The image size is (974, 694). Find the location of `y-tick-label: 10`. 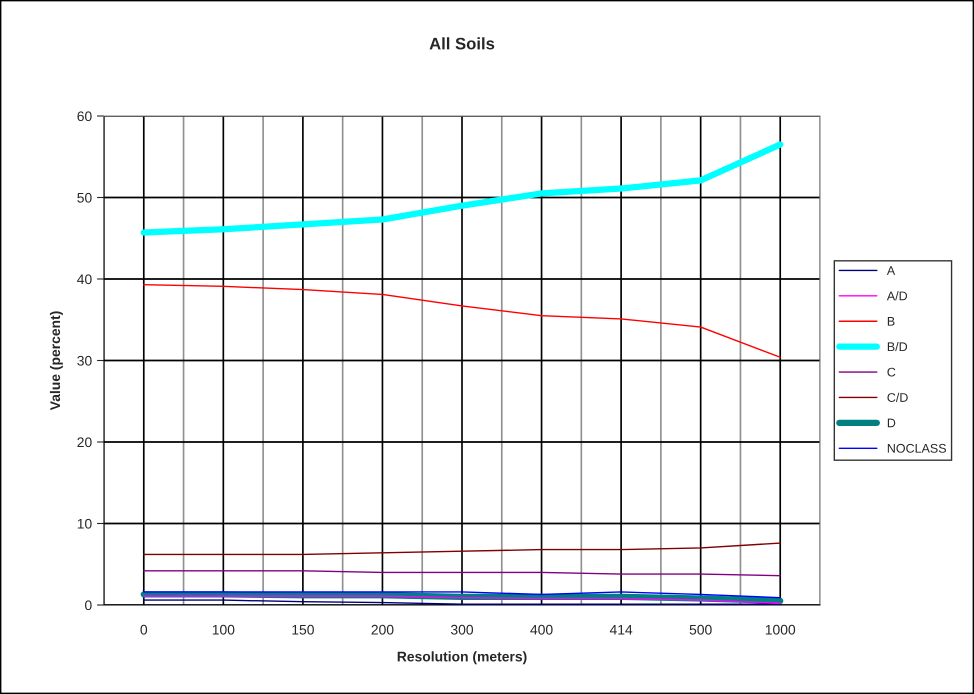

y-tick-label: 10 is located at coordinates (85, 523).